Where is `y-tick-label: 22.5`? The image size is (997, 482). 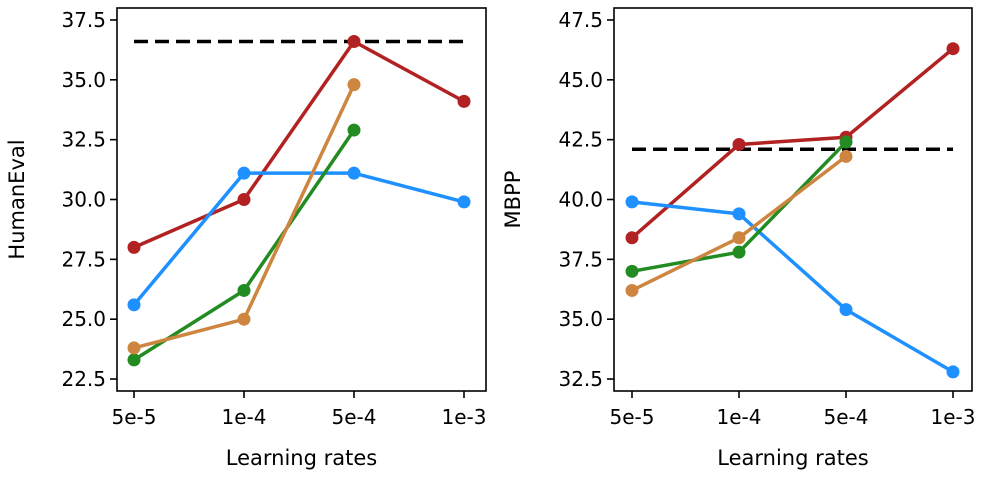 y-tick-label: 22.5 is located at coordinates (83, 379).